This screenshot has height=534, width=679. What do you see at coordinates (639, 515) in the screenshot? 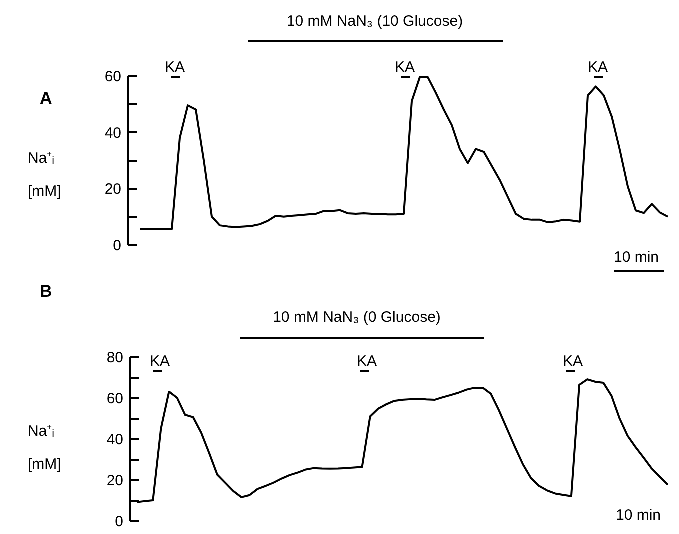
I see `annotation: 10 min` at bounding box center [639, 515].